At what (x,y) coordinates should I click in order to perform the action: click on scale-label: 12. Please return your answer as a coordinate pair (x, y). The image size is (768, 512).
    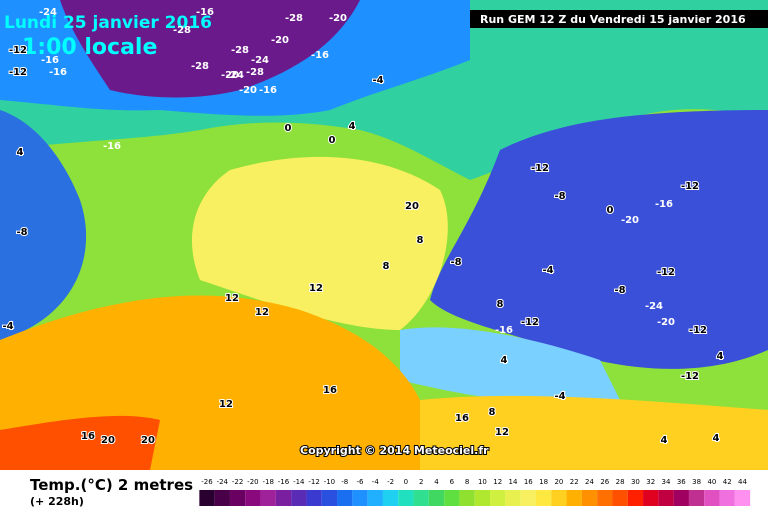
    Looking at the image, I should click on (497, 482).